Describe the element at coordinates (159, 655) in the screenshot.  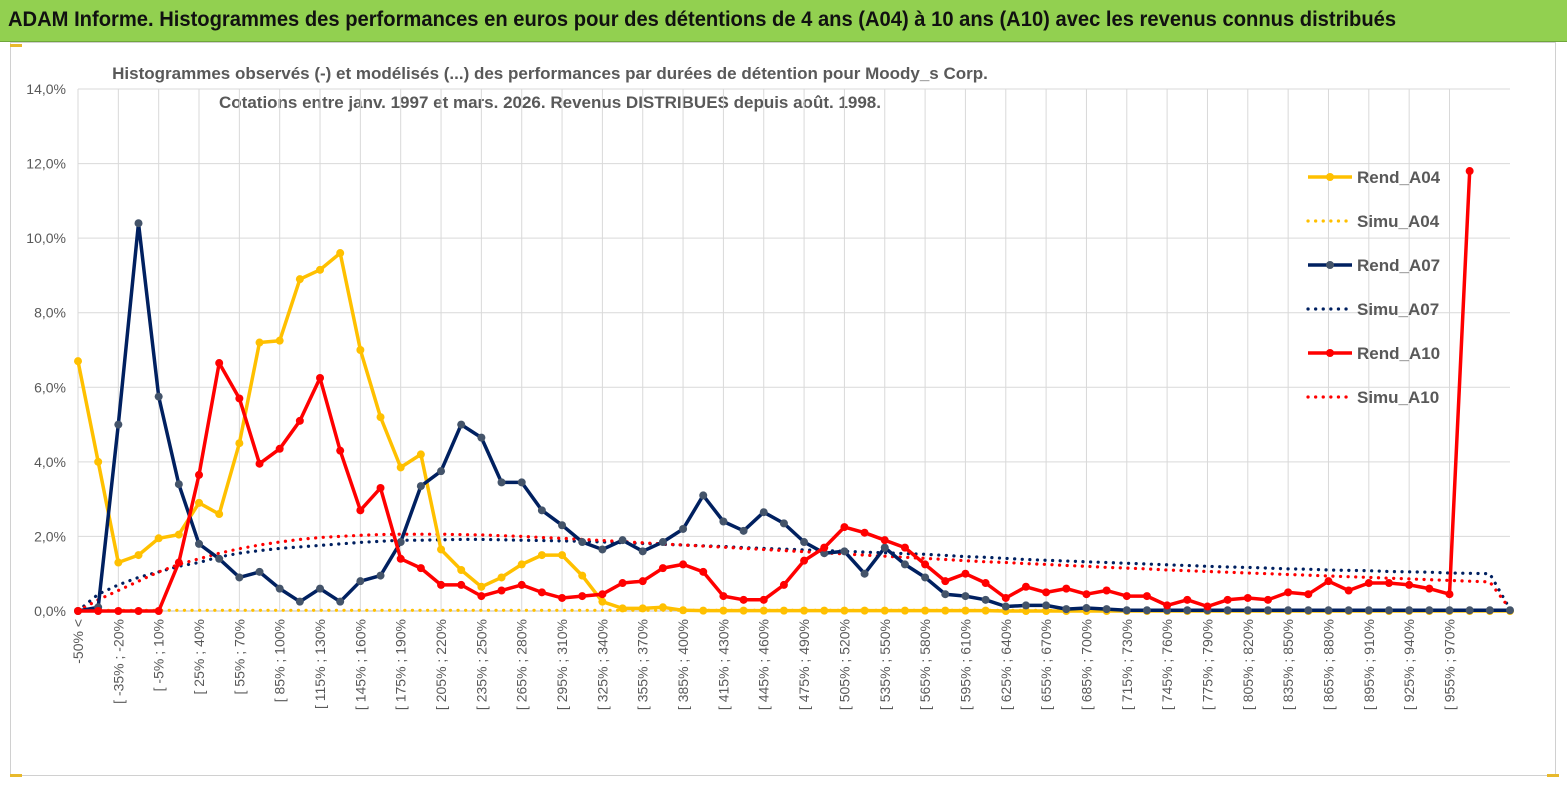
I see `x-tick-label: [ -5% ; 10%` at that location.